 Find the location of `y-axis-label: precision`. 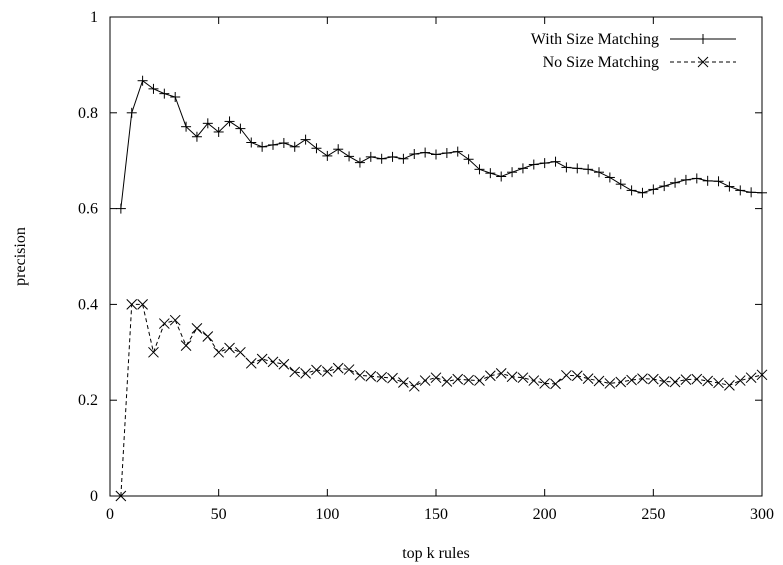

y-axis-label: precision is located at coordinates (20, 256).